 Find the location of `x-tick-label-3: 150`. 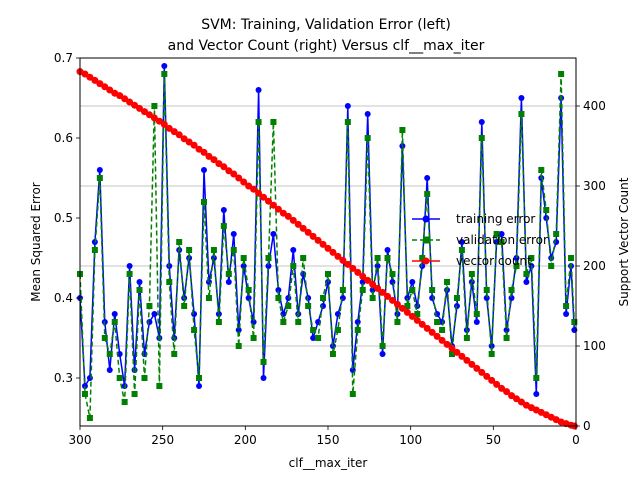

x-tick-label-3: 150 is located at coordinates (328, 440).